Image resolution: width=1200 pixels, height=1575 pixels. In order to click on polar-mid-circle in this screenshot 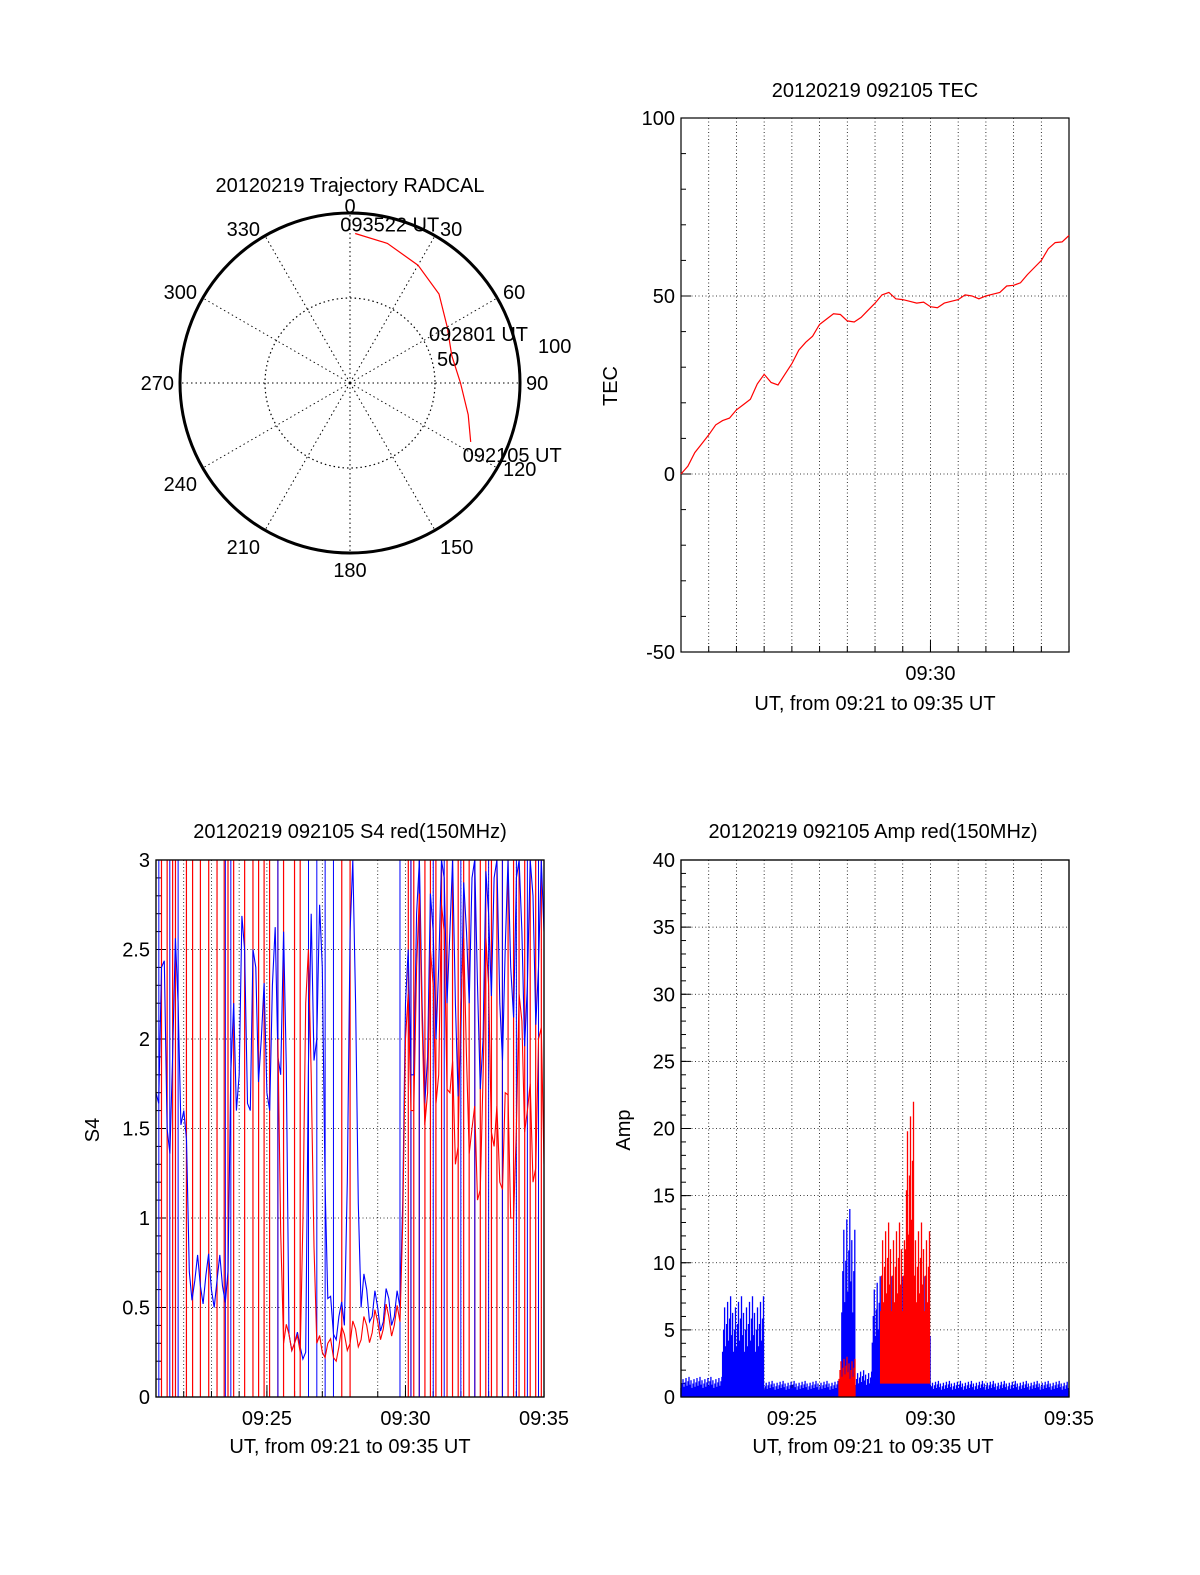, I will do `click(350, 383)`.